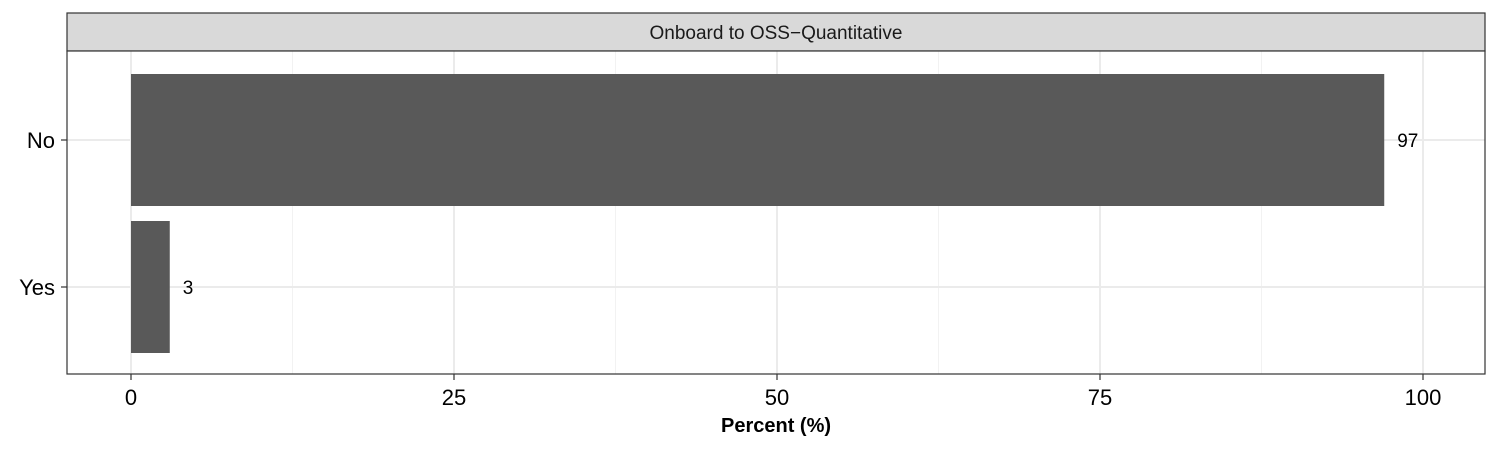  I want to click on data-label-yes: 3, so click(188, 288).